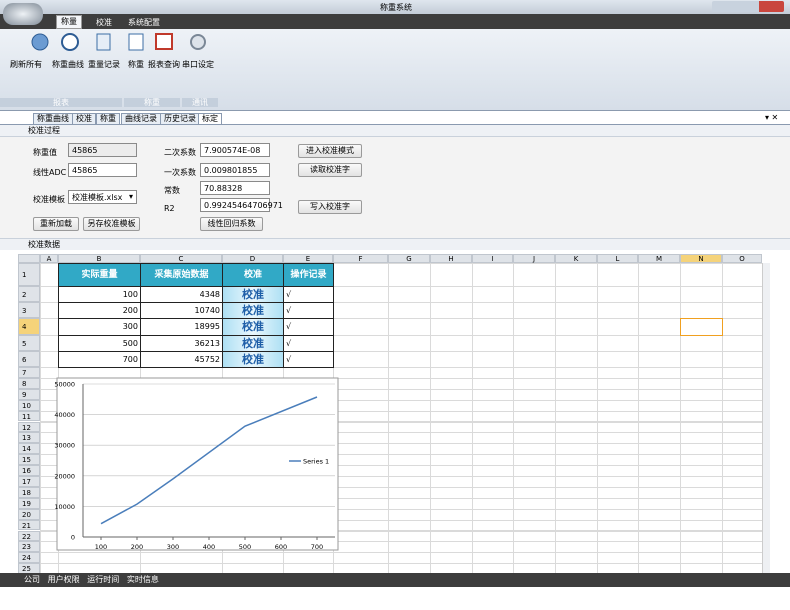 The width and height of the screenshot is (790, 610). I want to click on doc-tab: 历史记录, so click(180, 118).